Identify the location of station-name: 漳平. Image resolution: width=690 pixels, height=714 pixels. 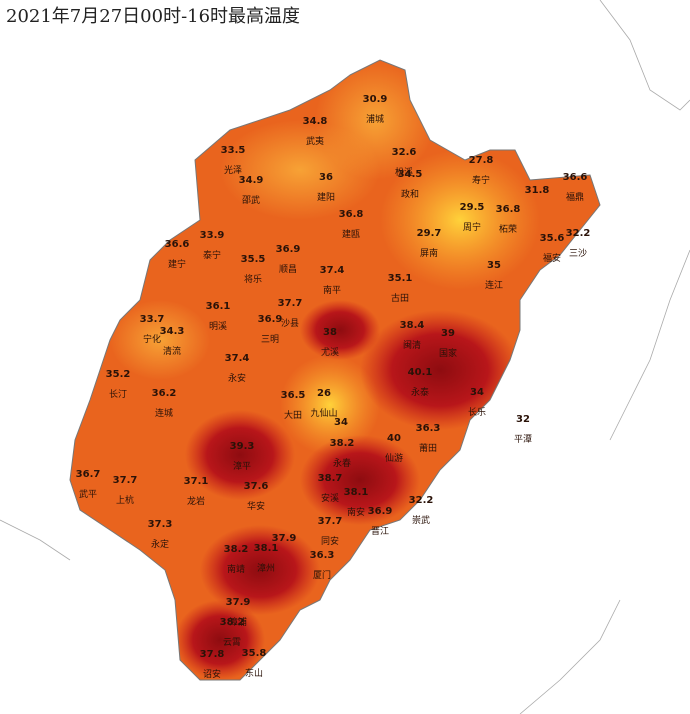
(242, 466).